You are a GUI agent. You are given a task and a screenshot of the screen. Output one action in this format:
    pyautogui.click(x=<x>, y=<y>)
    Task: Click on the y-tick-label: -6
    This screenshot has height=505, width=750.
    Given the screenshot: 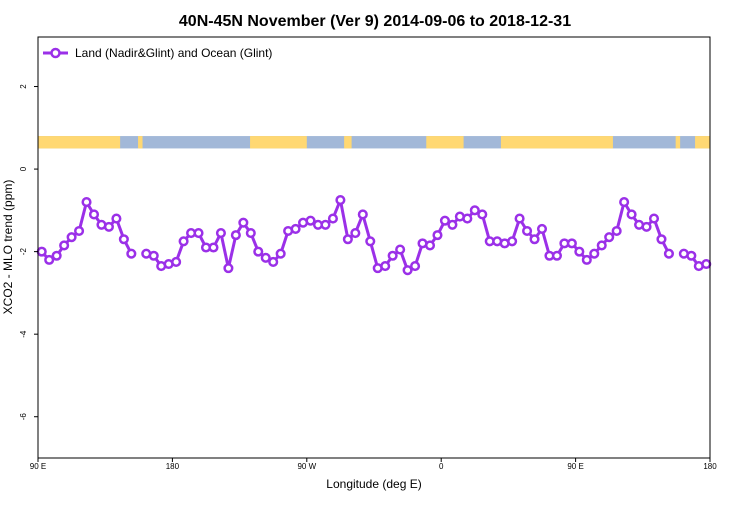 What is the action you would take?
    pyautogui.click(x=23, y=417)
    